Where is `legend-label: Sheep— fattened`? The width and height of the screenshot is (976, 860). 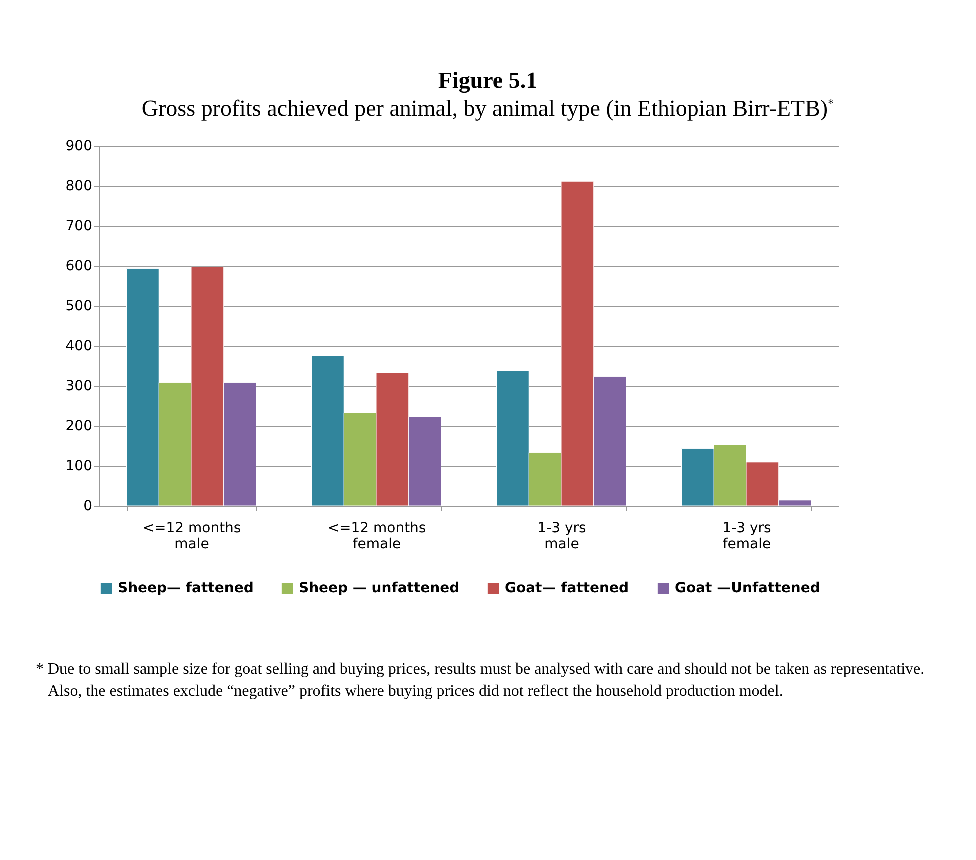 legend-label: Sheep— fattened is located at coordinates (186, 588).